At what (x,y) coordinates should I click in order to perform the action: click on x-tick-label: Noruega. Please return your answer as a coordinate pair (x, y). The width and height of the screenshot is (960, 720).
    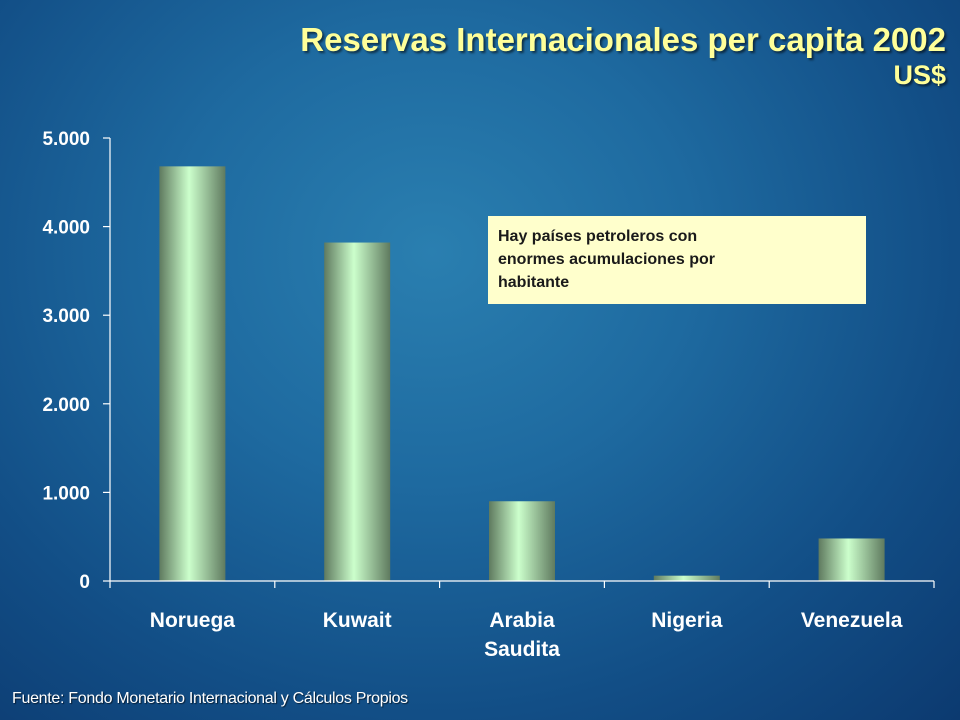
    Looking at the image, I should click on (193, 620).